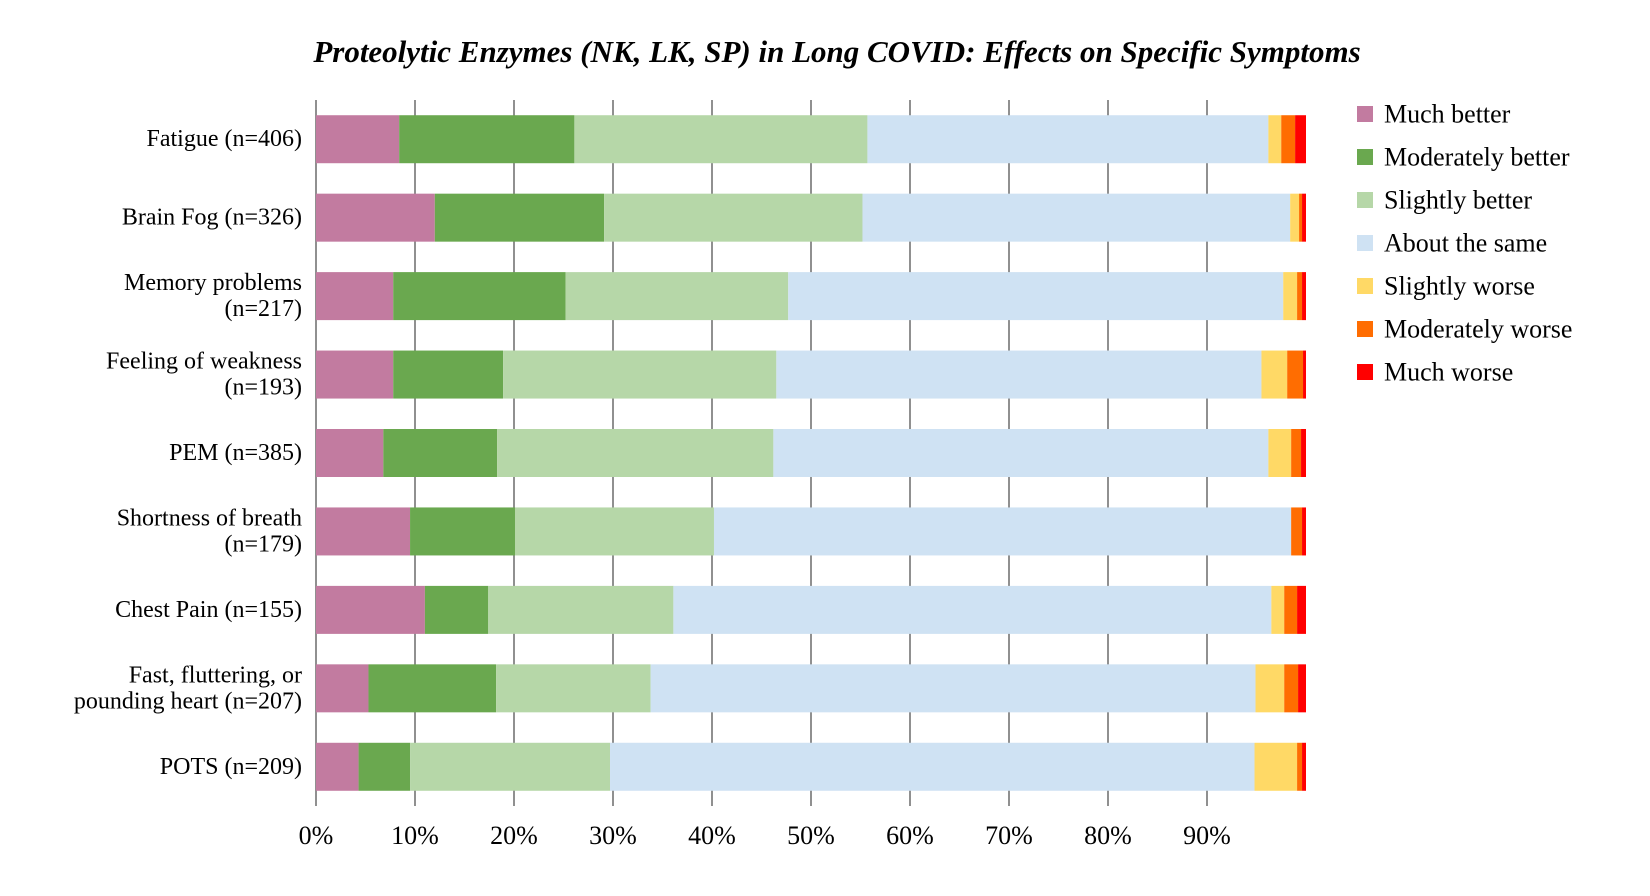 This screenshot has width=1650, height=896. I want to click on category-label-line: Fast, fluttering, or, so click(215, 675).